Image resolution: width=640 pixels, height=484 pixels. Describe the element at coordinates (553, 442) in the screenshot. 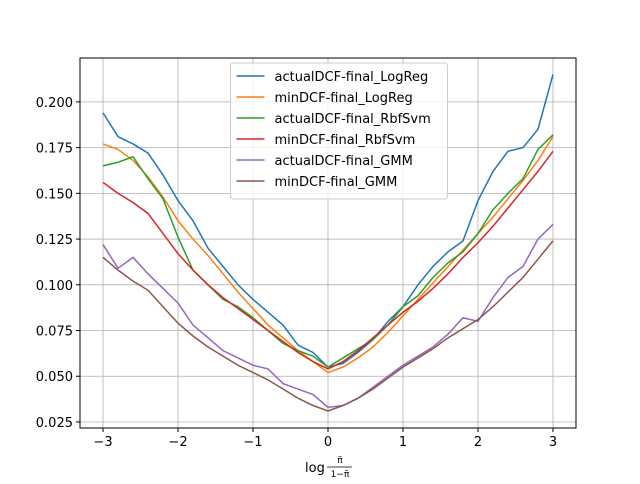

I see `x-tick-label: 3` at that location.